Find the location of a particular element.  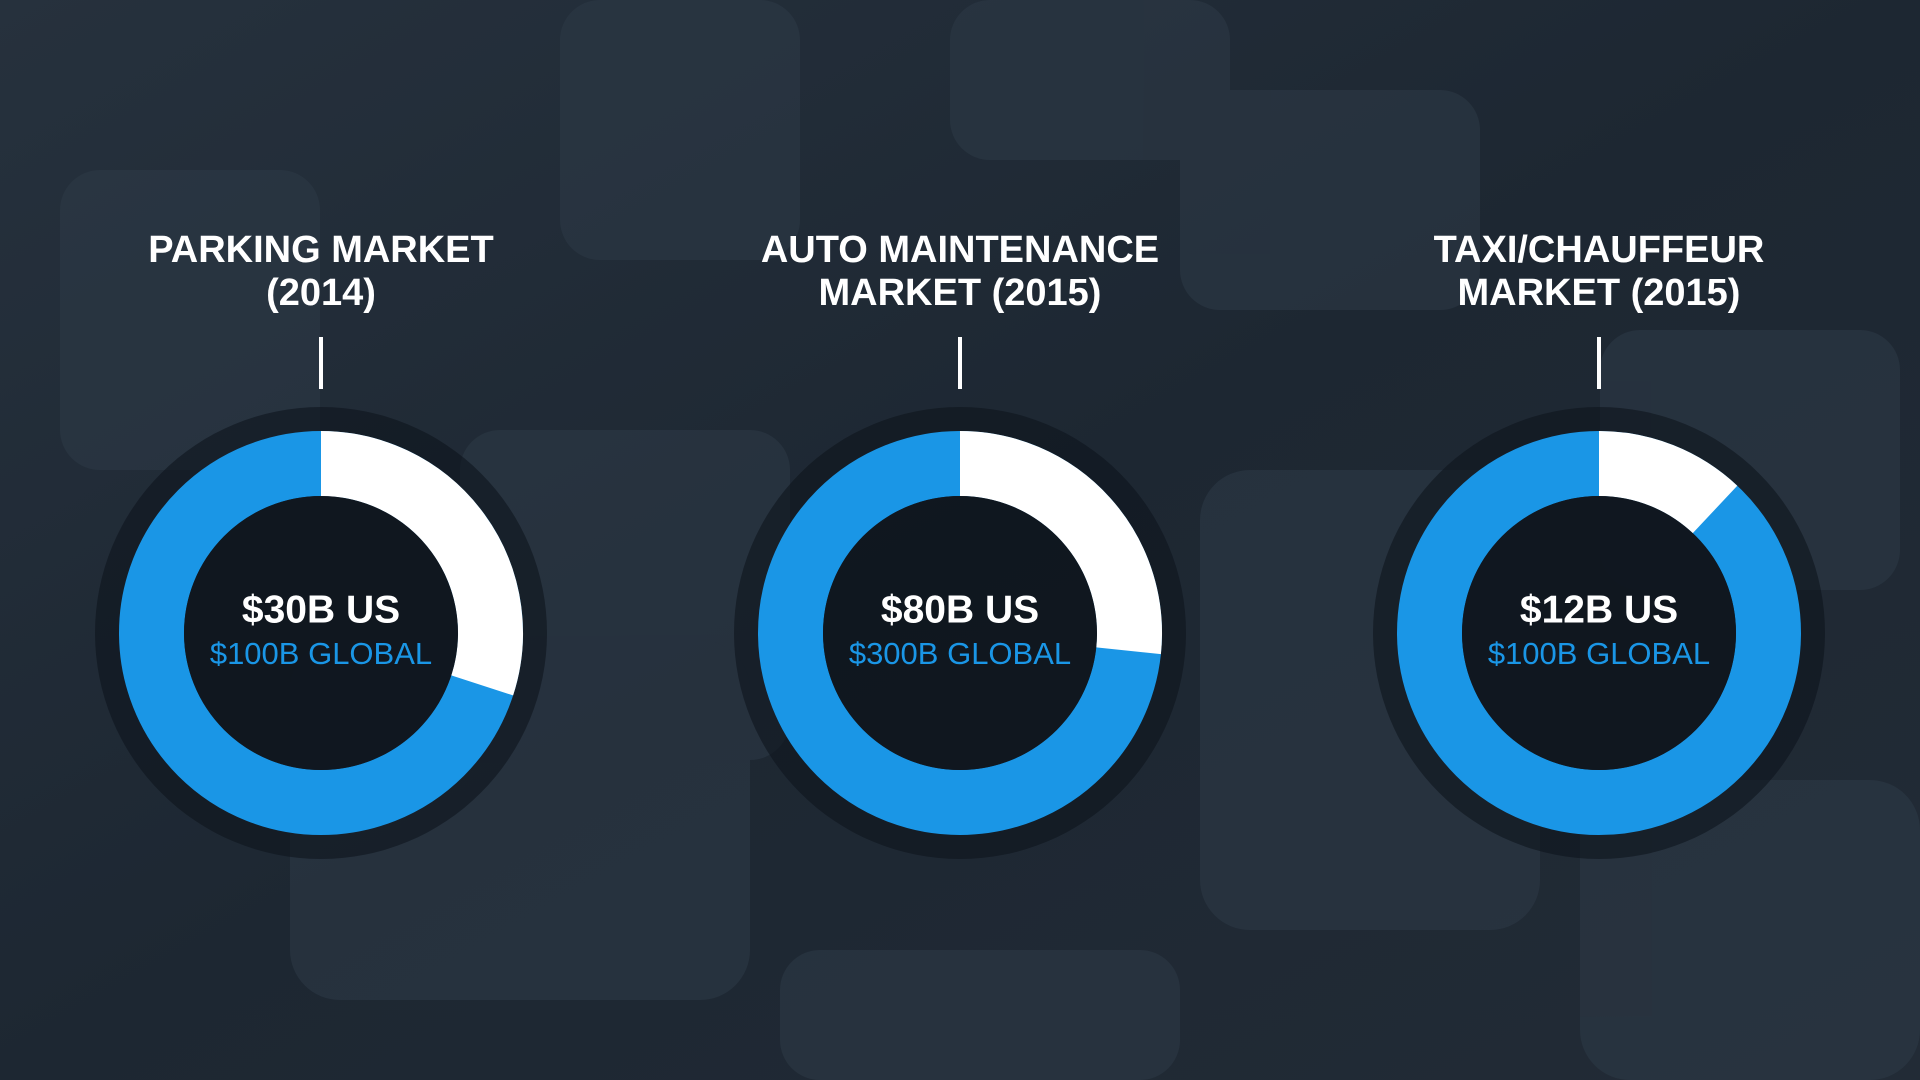

chart-title: TAXI/CHAUFFEUR is located at coordinates (1599, 250).